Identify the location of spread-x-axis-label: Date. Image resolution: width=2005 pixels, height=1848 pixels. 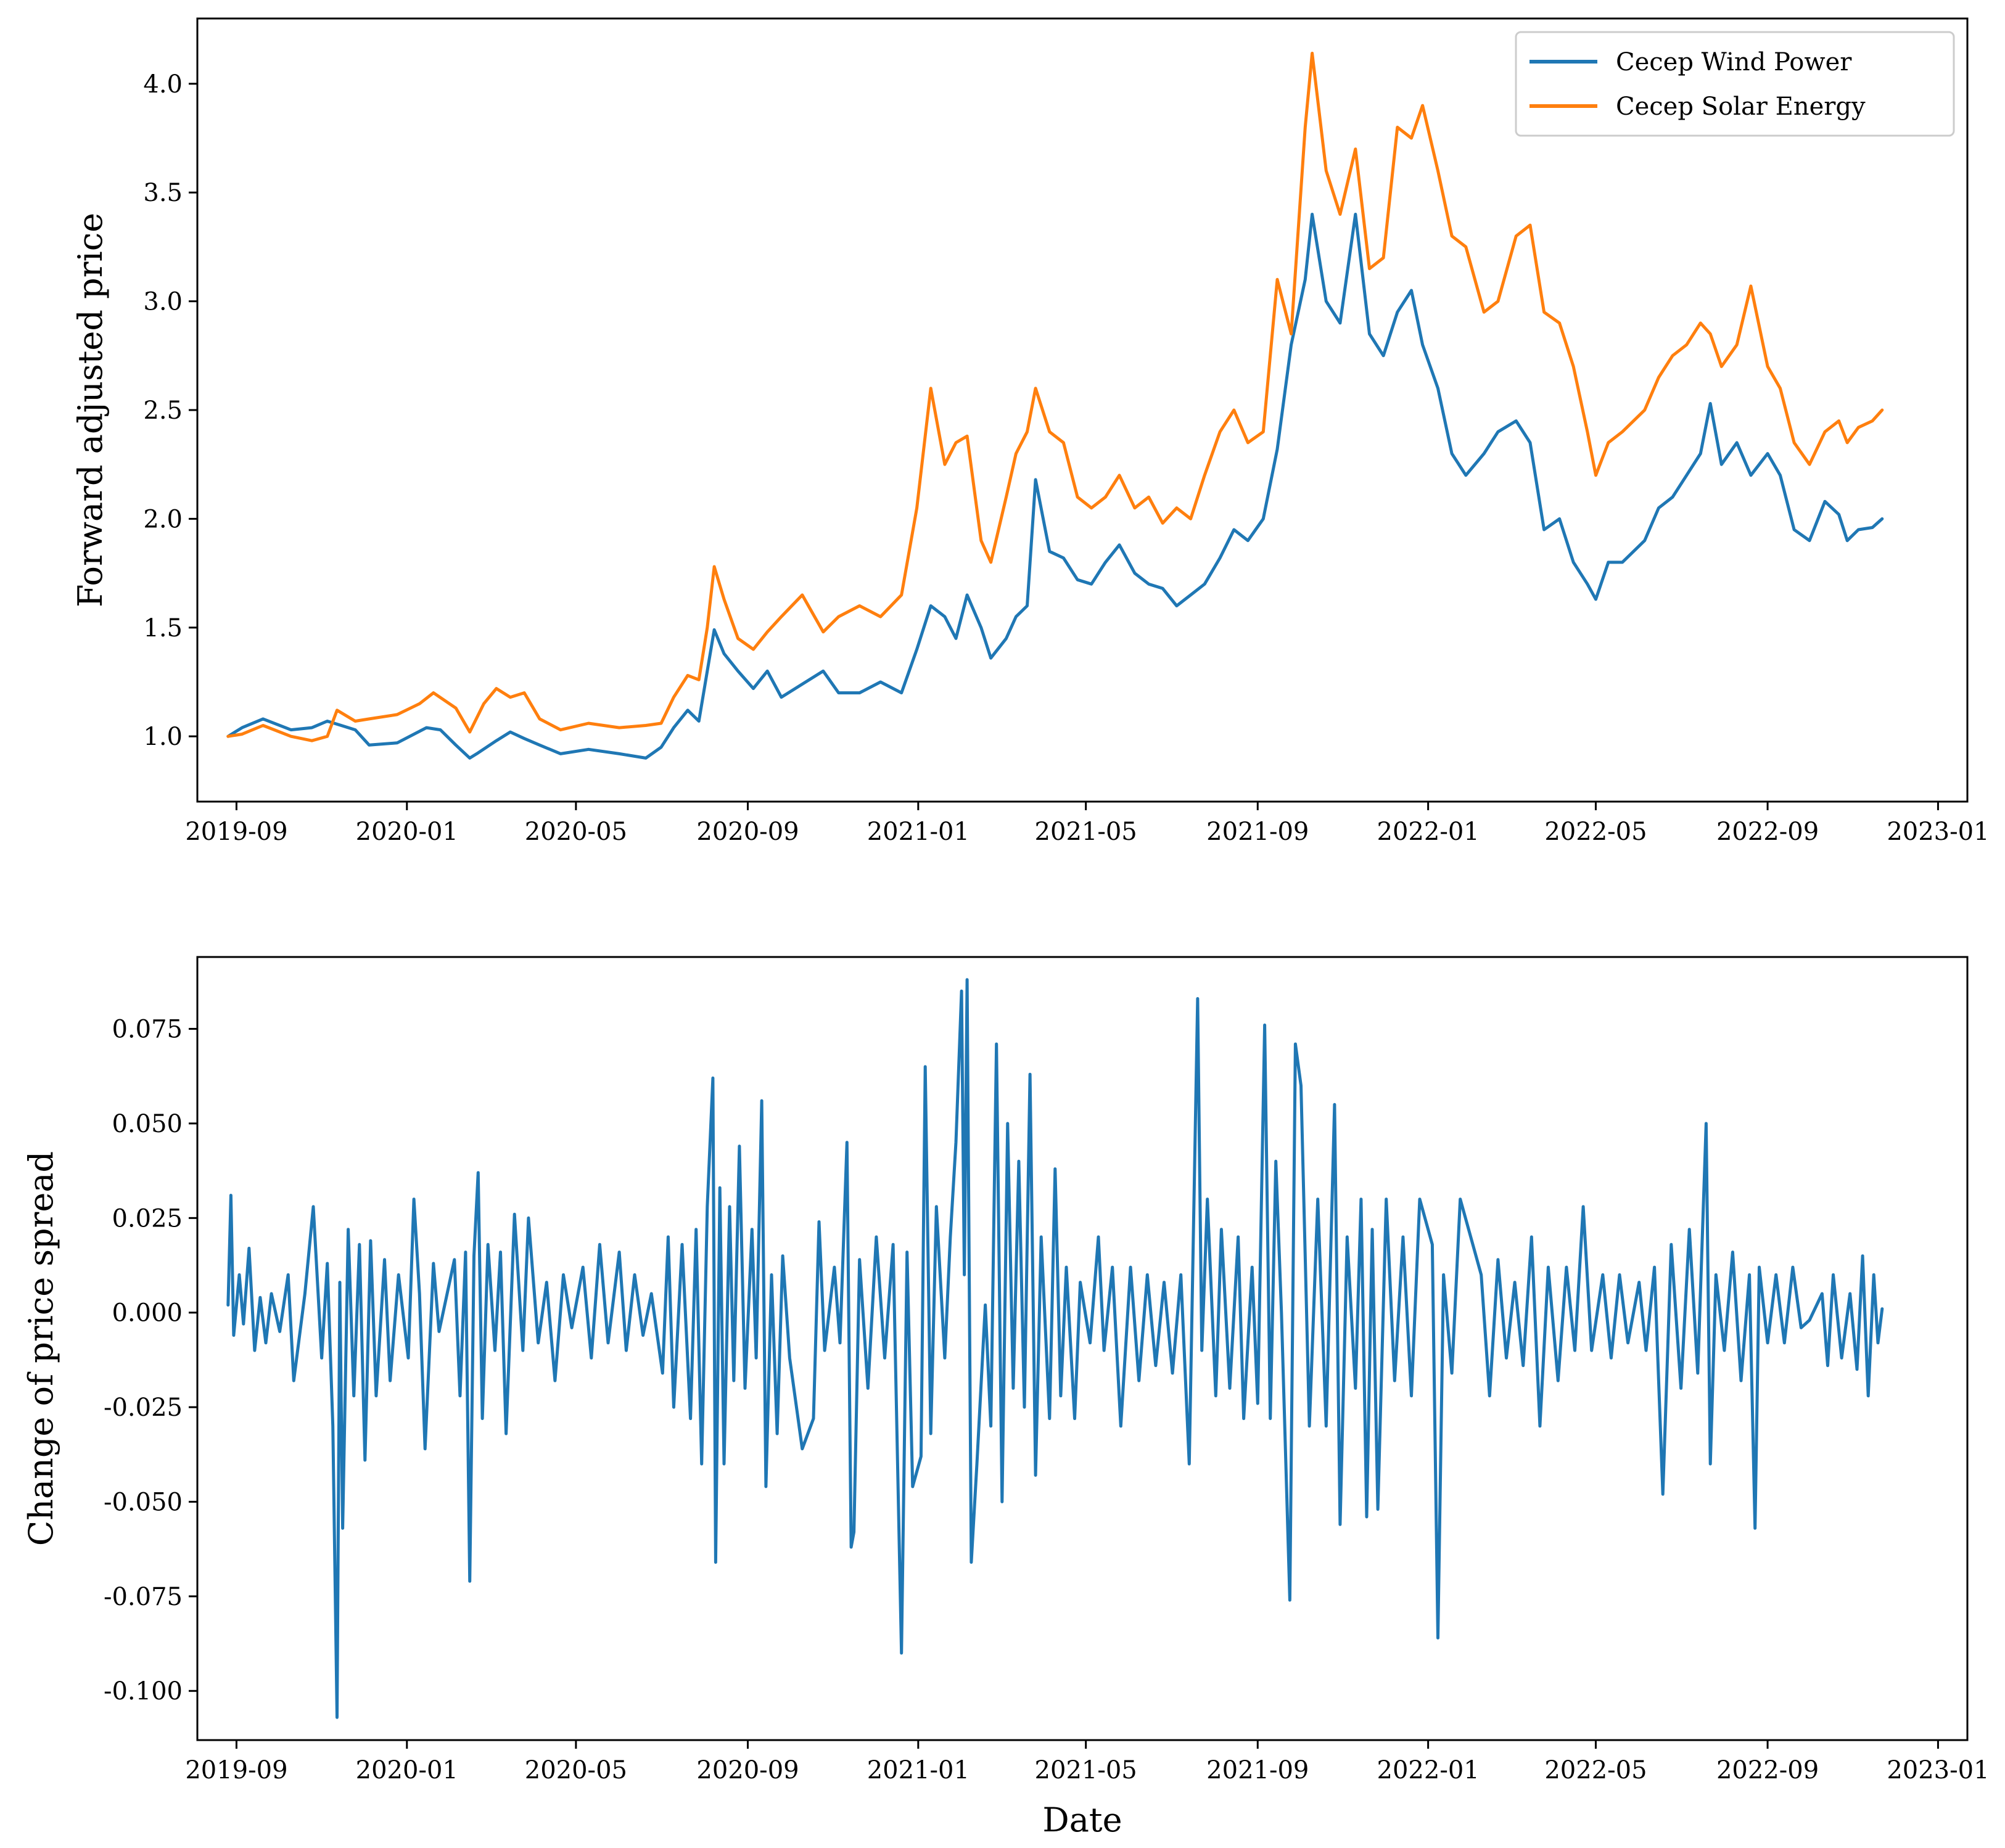
(1082, 1820).